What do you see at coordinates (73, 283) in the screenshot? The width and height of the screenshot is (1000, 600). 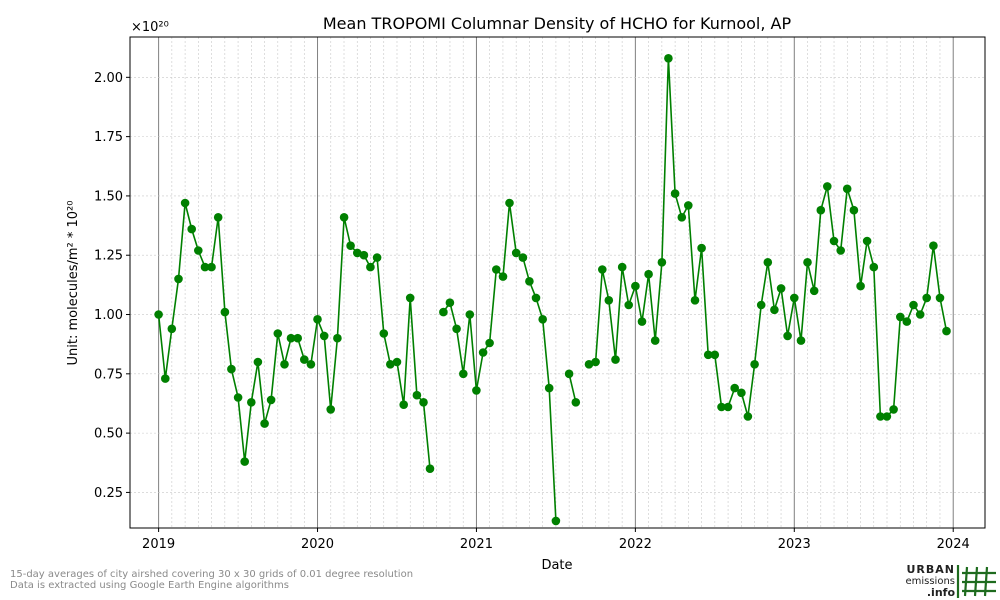 I see `y-axis-label: Unit: molecules/m² * 10²⁰` at bounding box center [73, 283].